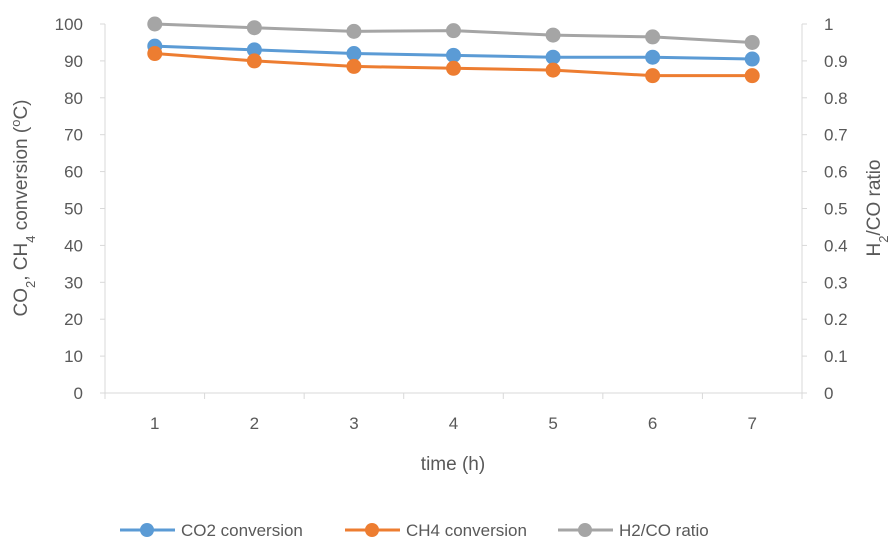  What do you see at coordinates (254, 423) in the screenshot?
I see `x-tick-label: 2` at bounding box center [254, 423].